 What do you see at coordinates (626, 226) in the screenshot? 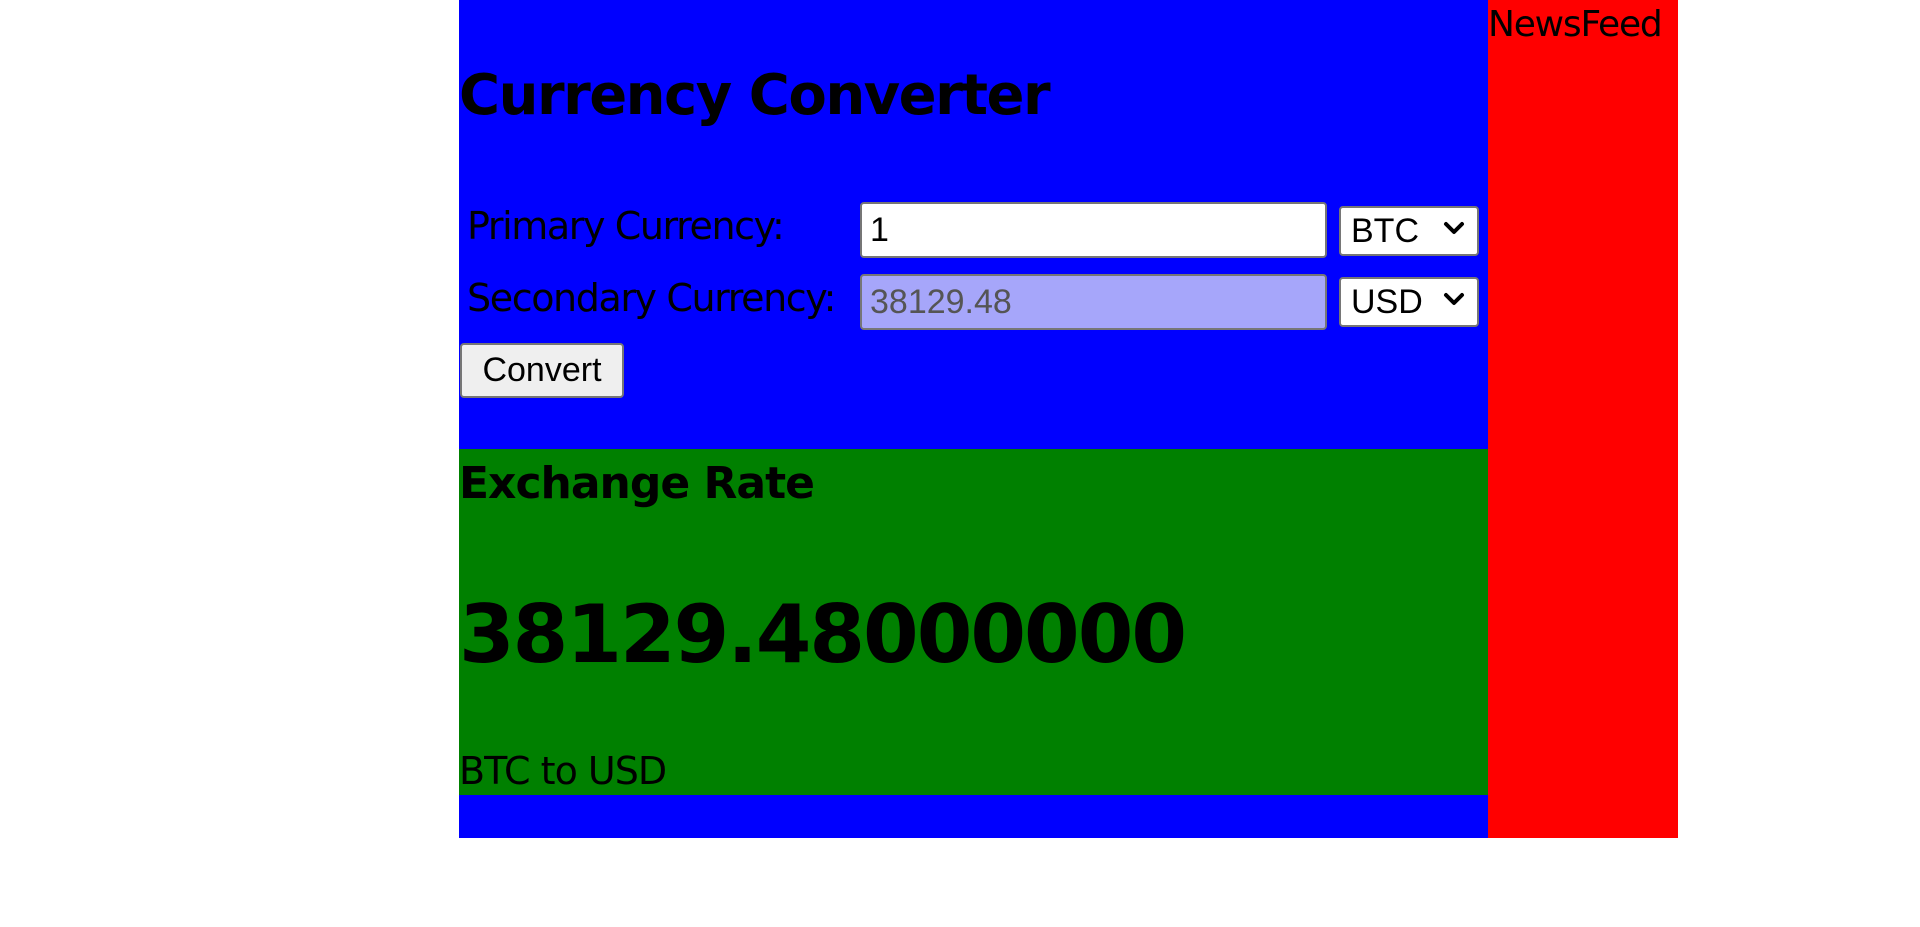
I see `primary-currency-label: Primary Currency:` at bounding box center [626, 226].